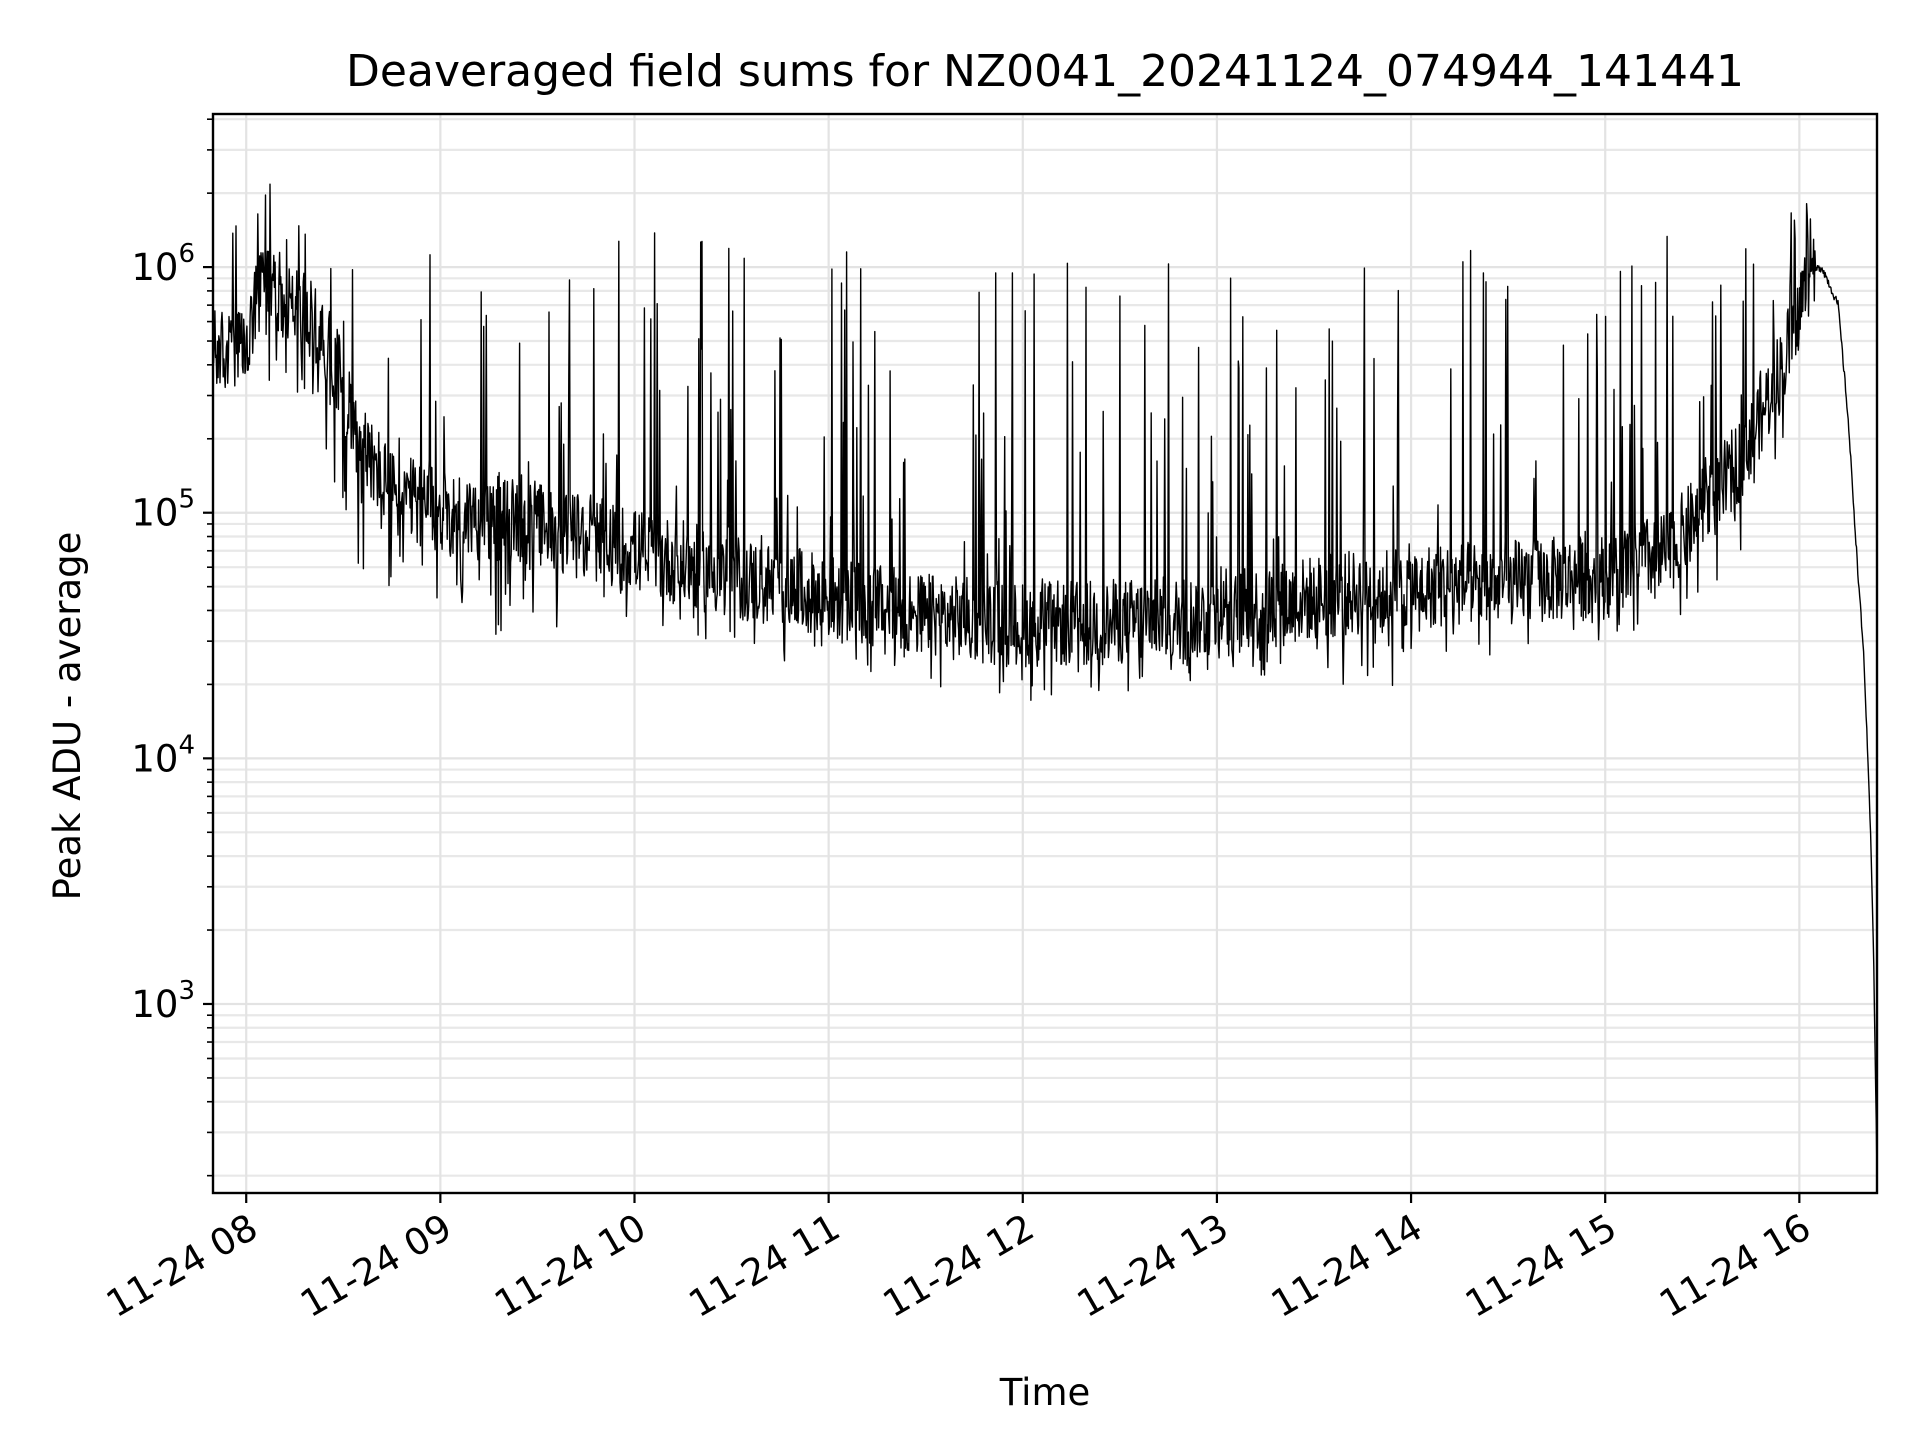 The height and width of the screenshot is (1440, 1920). What do you see at coordinates (163, 755) in the screenshot?
I see `y-tick-label: 10⁴` at bounding box center [163, 755].